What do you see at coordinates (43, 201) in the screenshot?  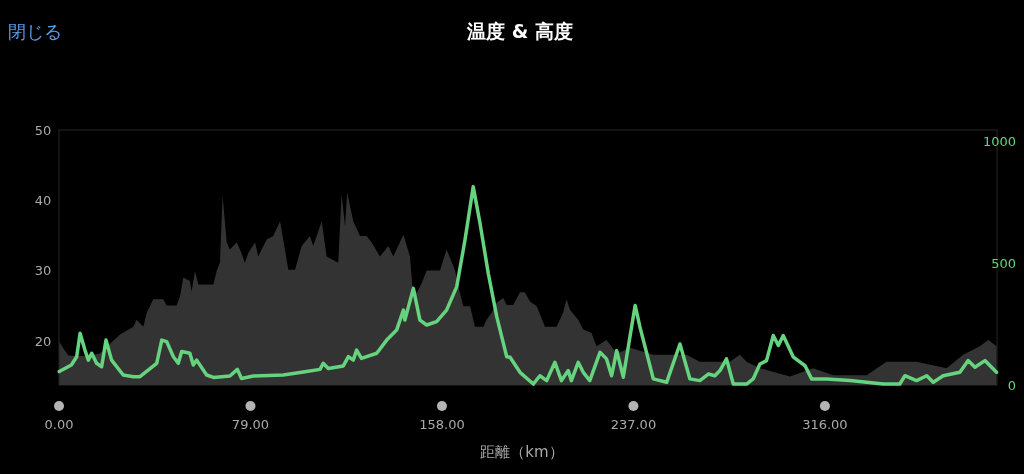 I see `y-tick-label: 40` at bounding box center [43, 201].